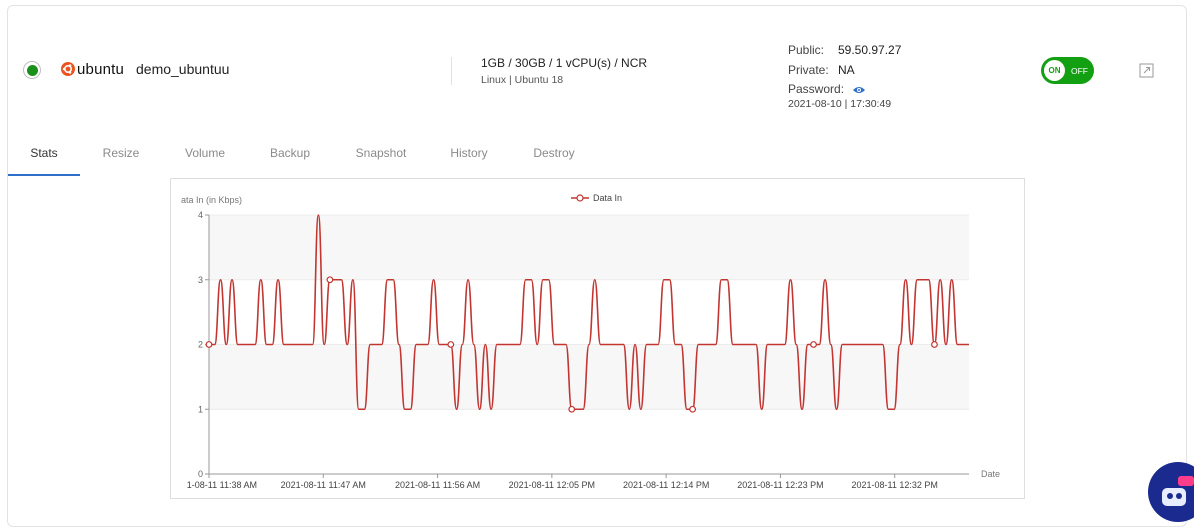 The height and width of the screenshot is (527, 1194). Describe the element at coordinates (44, 158) in the screenshot. I see `tab-stats: Stats` at that location.